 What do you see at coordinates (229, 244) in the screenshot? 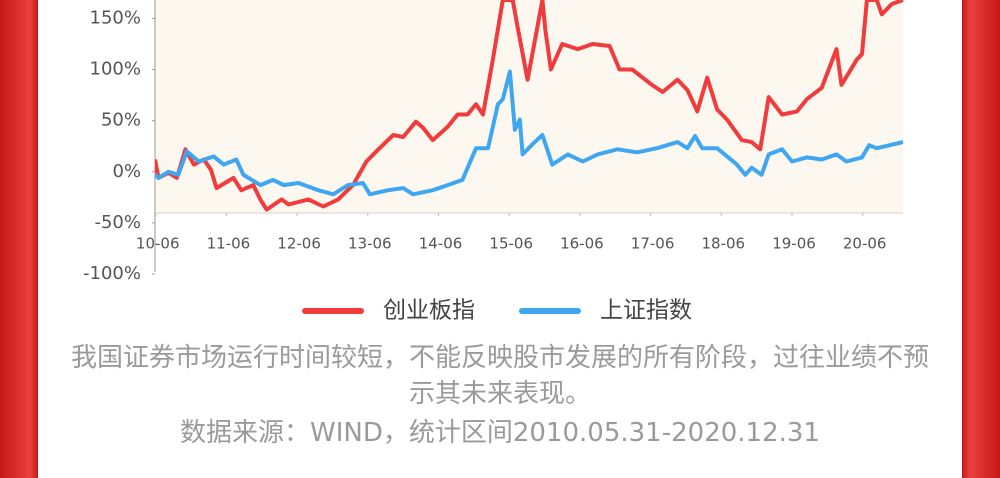
I see `x-tick-label: 11-06` at bounding box center [229, 244].